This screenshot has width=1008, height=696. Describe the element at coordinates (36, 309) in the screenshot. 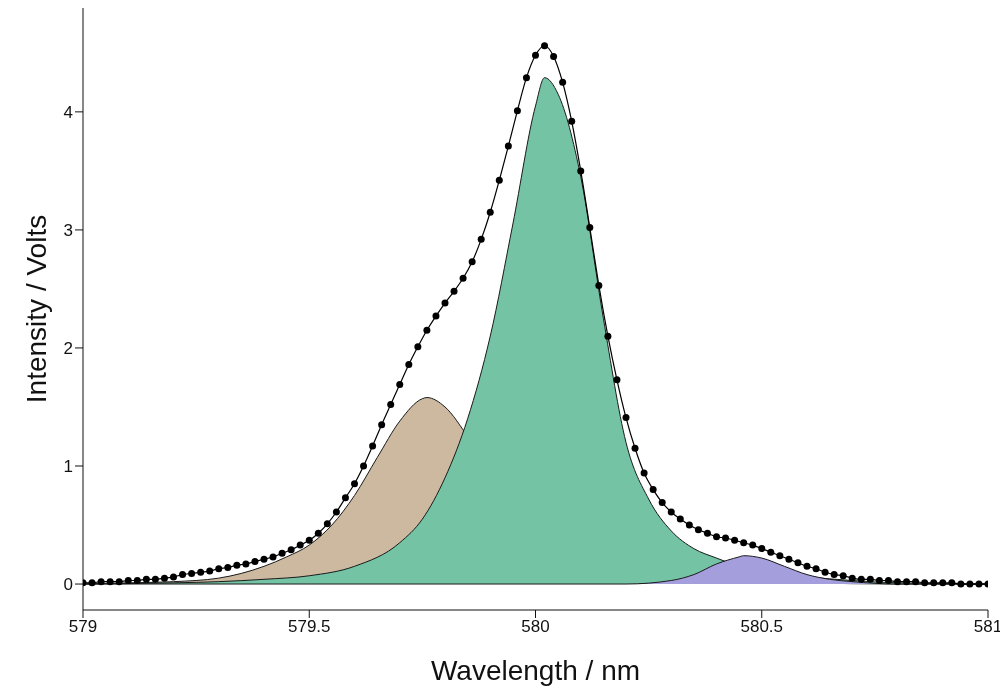

I see `y-axis-title: Intensity / Volts` at that location.